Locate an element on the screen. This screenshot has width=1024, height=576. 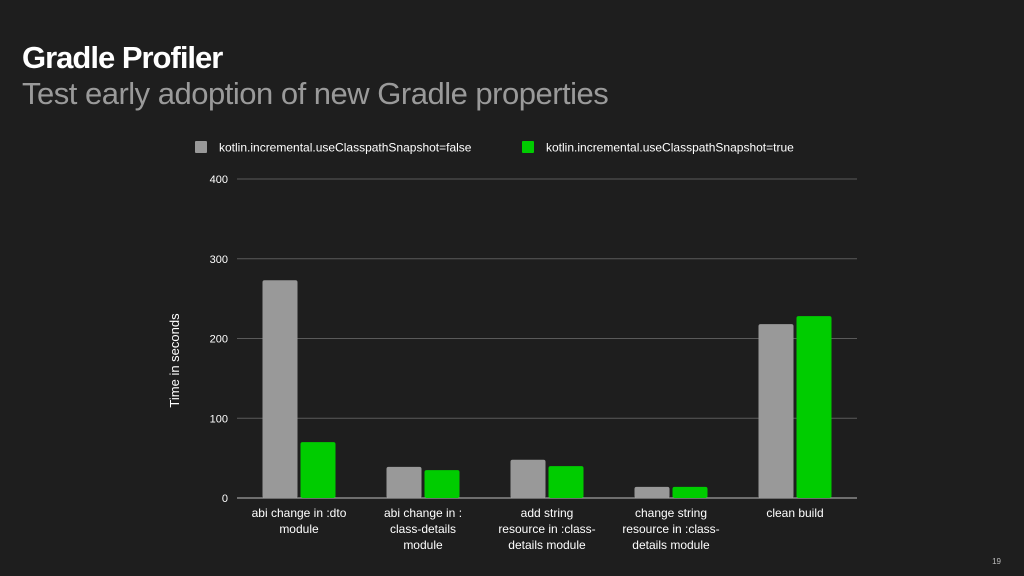
x-tick-label: clean build is located at coordinates (794, 513).